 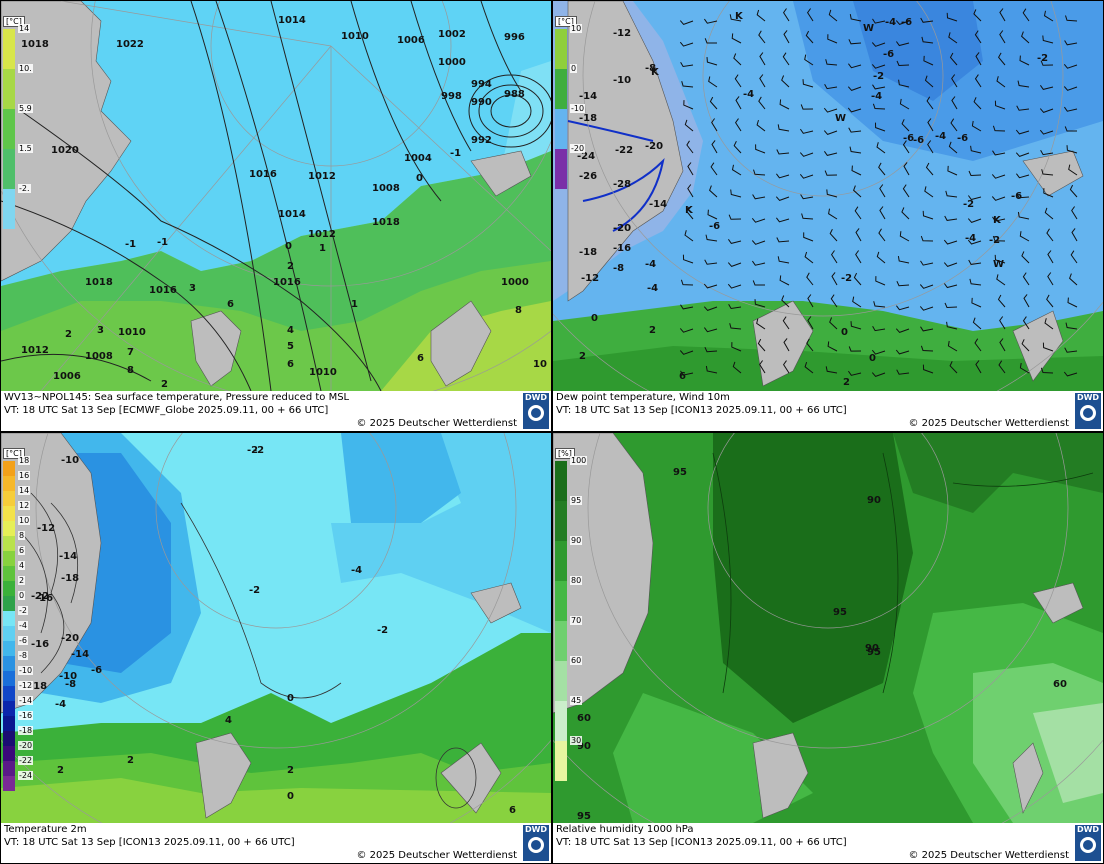 What do you see at coordinates (22, 535) in the screenshot?
I see `legend-label: 8` at bounding box center [22, 535].